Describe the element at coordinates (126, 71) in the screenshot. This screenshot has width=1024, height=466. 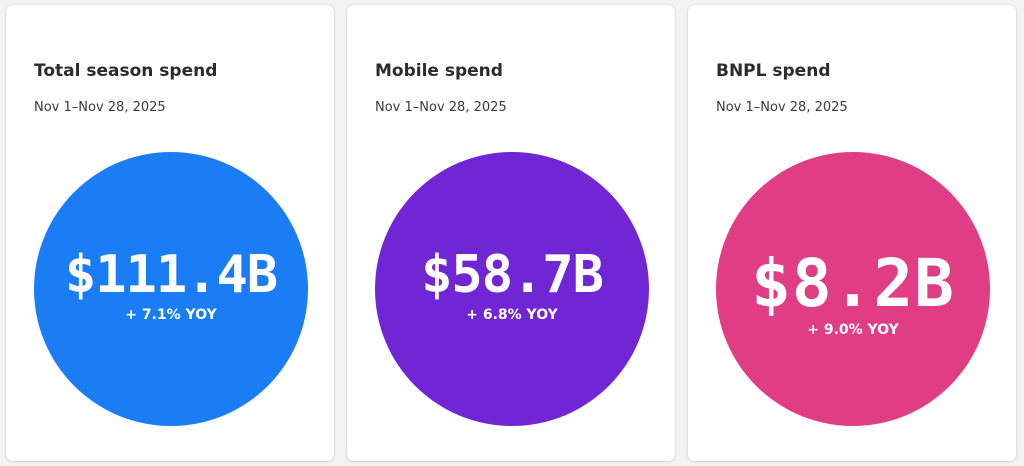
I see `card-title: Total season spend` at that location.